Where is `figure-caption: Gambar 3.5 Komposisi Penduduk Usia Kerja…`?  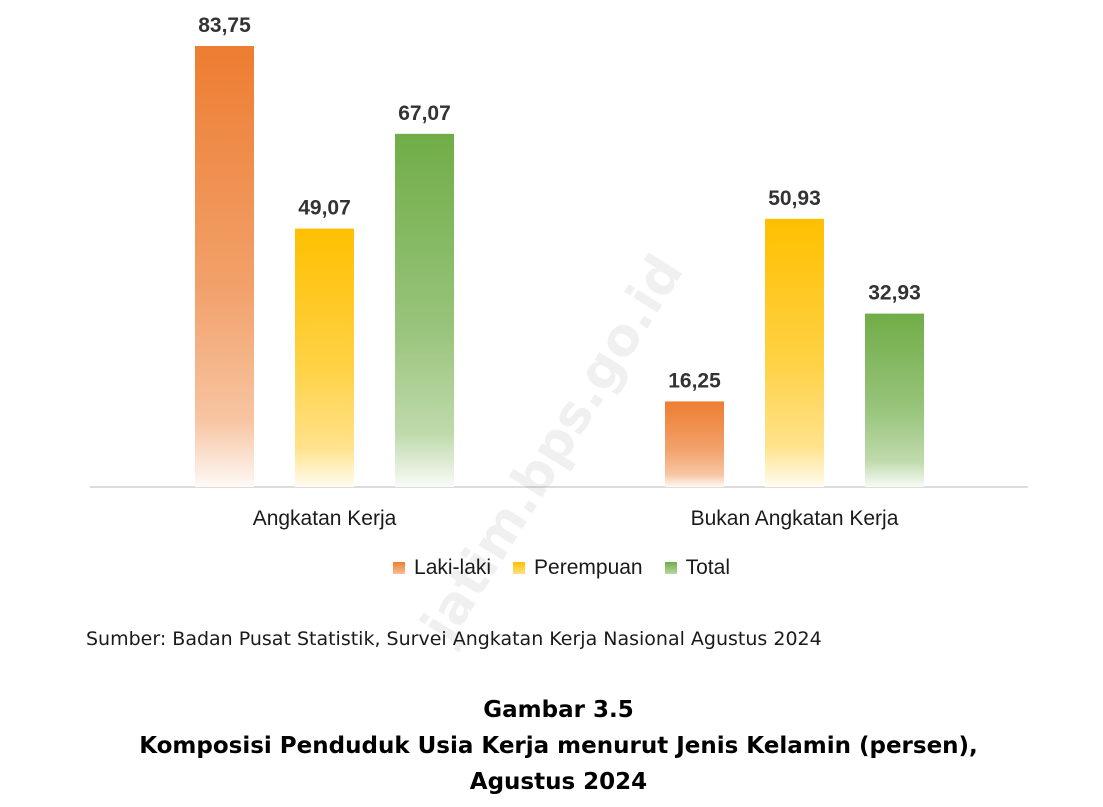
figure-caption: Gambar 3.5 Komposisi Penduduk Usia Kerja… is located at coordinates (551, 746).